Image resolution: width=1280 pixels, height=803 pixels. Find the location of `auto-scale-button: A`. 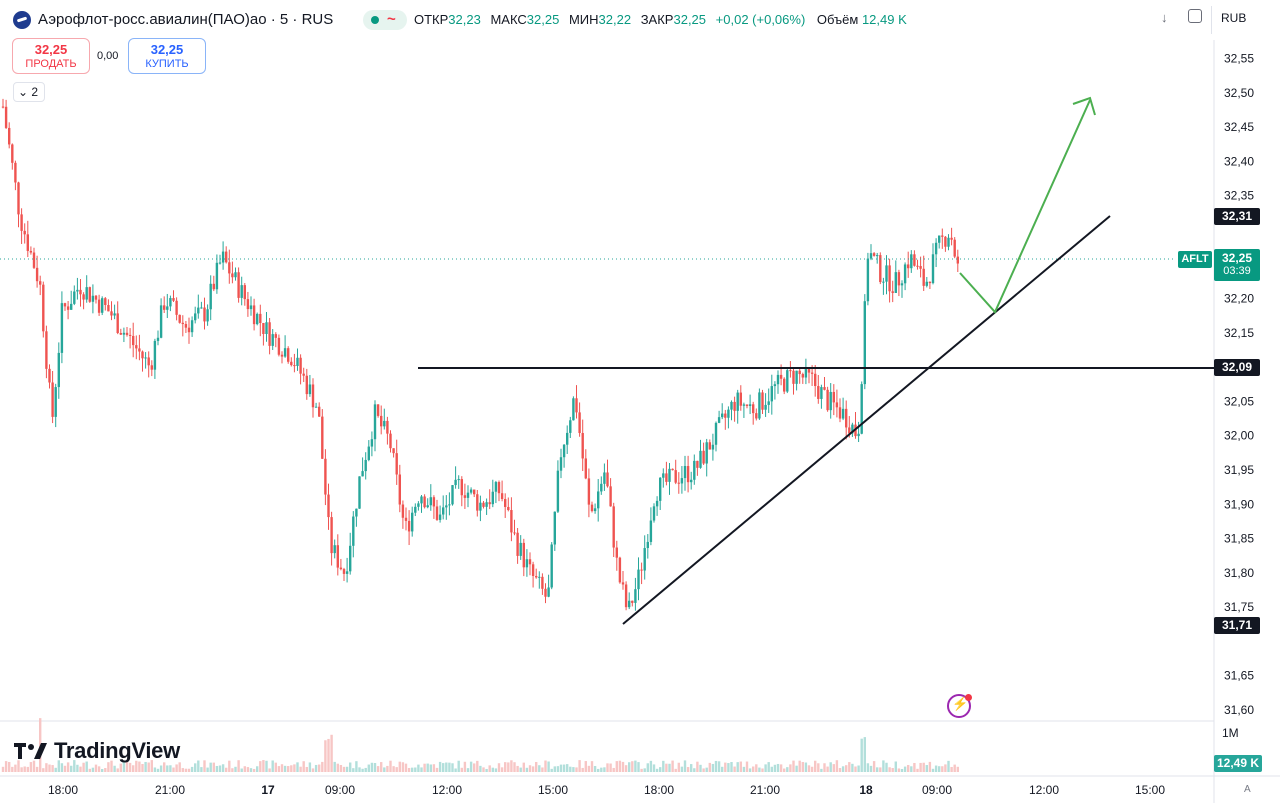

auto-scale-button: A is located at coordinates (1247, 789).